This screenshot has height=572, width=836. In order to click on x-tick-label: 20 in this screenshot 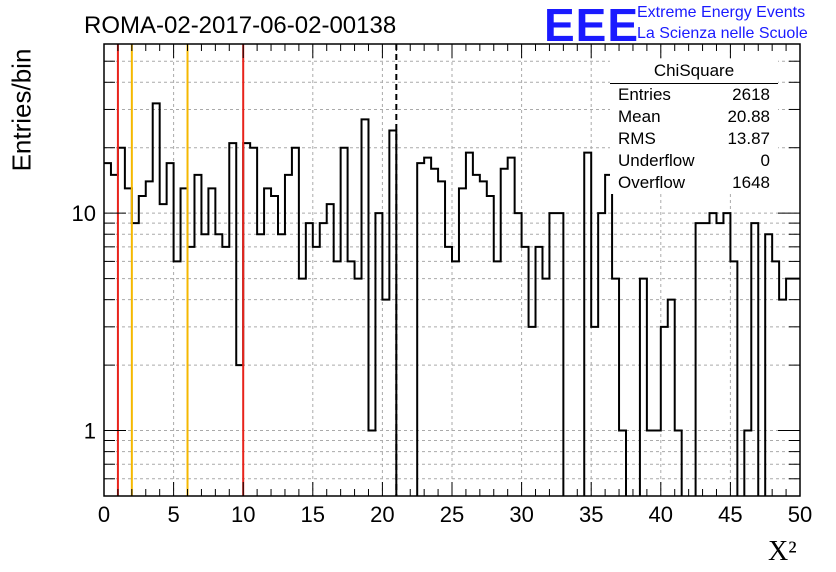, I will do `click(382, 514)`.